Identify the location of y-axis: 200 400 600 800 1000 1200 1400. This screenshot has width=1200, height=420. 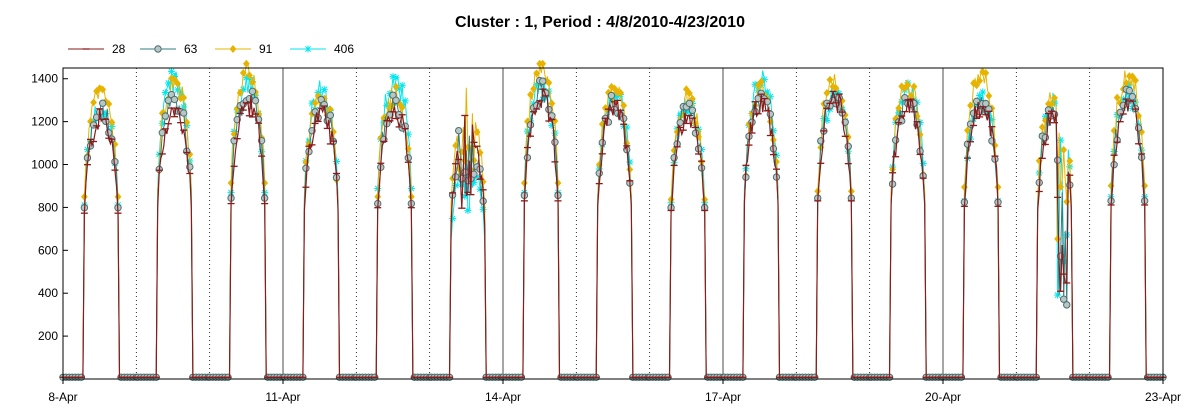
(49, 207).